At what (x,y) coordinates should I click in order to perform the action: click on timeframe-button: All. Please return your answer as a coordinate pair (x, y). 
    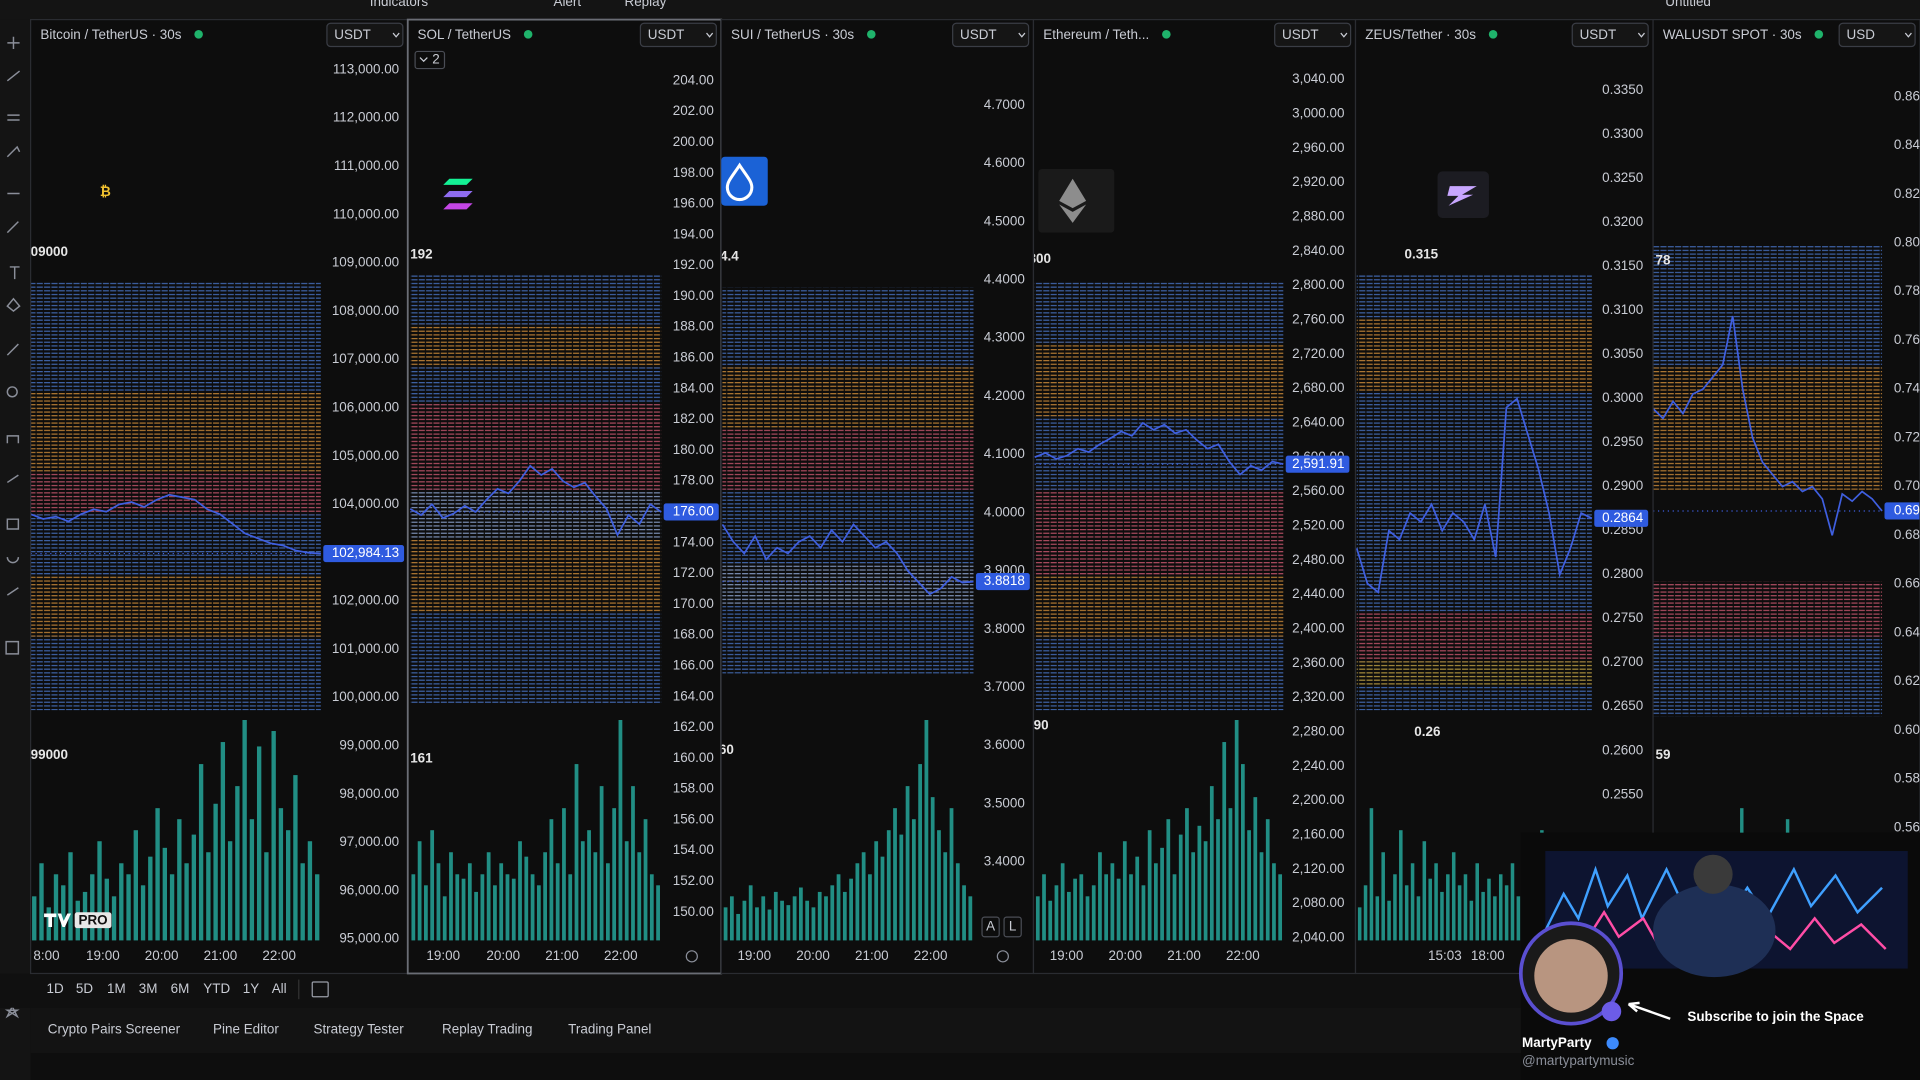
    Looking at the image, I should click on (279, 988).